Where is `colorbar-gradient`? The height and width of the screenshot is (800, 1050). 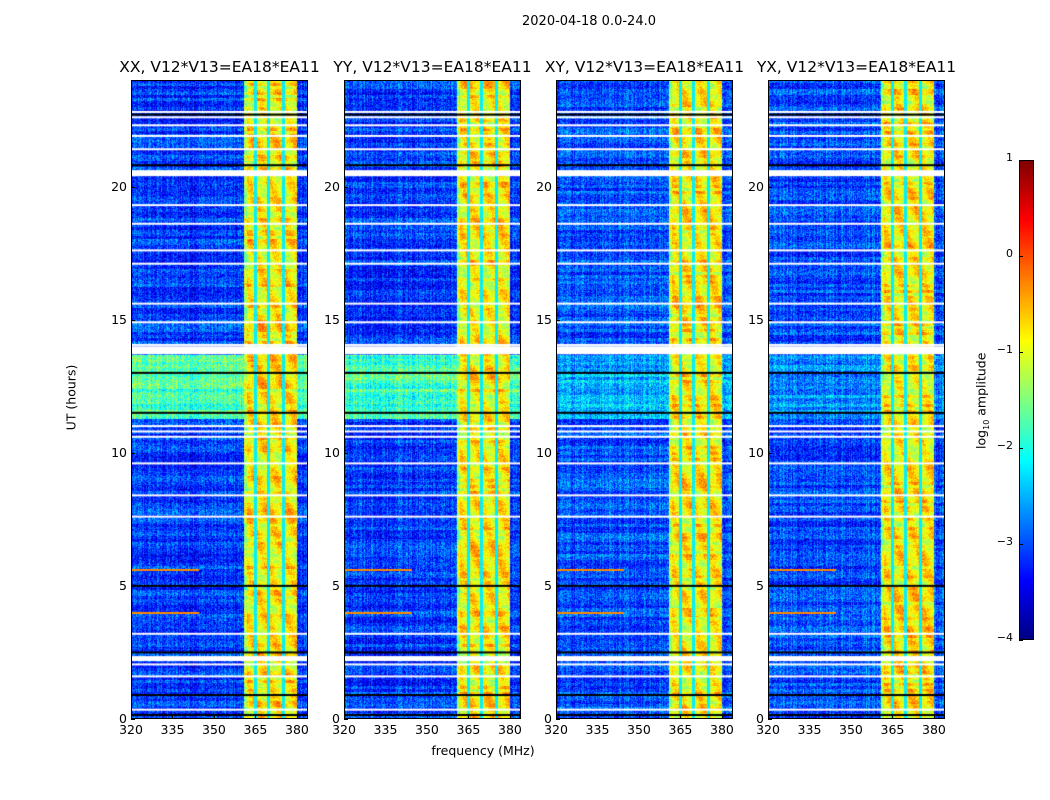
colorbar-gradient is located at coordinates (1026, 400).